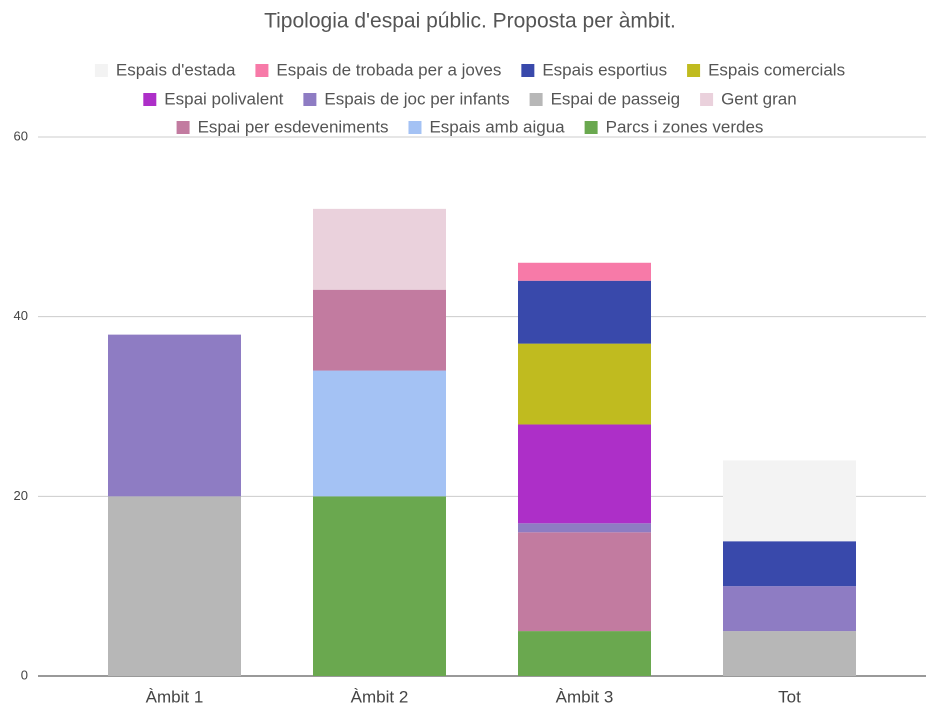 The image size is (926, 709). I want to click on legend-label: Espais de trobada per a joves, so click(388, 69).